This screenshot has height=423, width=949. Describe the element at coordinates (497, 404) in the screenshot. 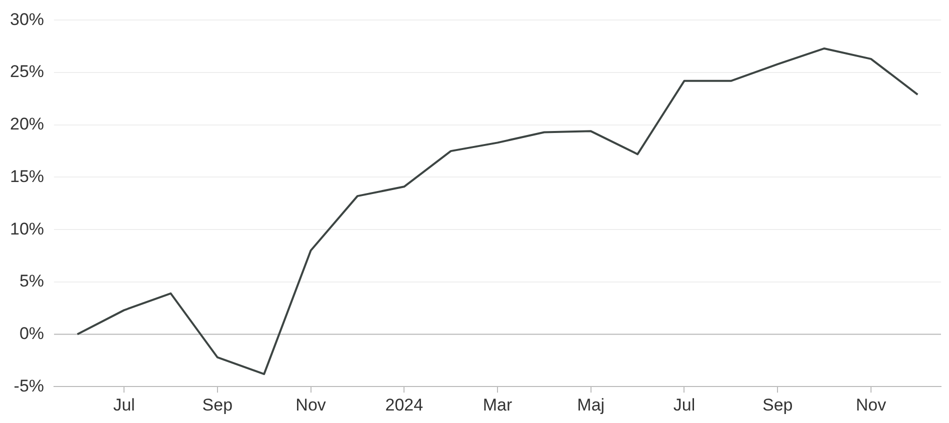

I see `x-tick-label: Mar` at that location.